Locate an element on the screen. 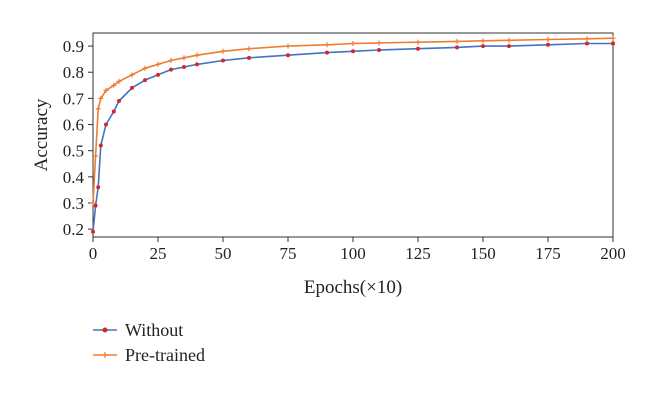 The image size is (660, 401). x-axis-ticks: 0 25 50 75 100 125 150 175 200 is located at coordinates (357, 250).